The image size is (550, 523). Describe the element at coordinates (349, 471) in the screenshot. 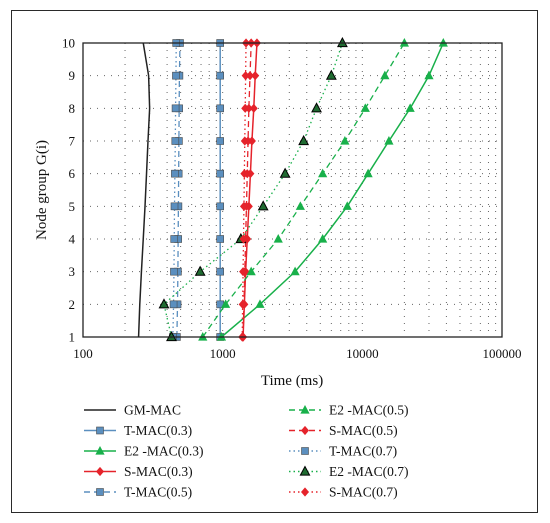

I see `legend-item: E2 -MAC(0.7)` at that location.